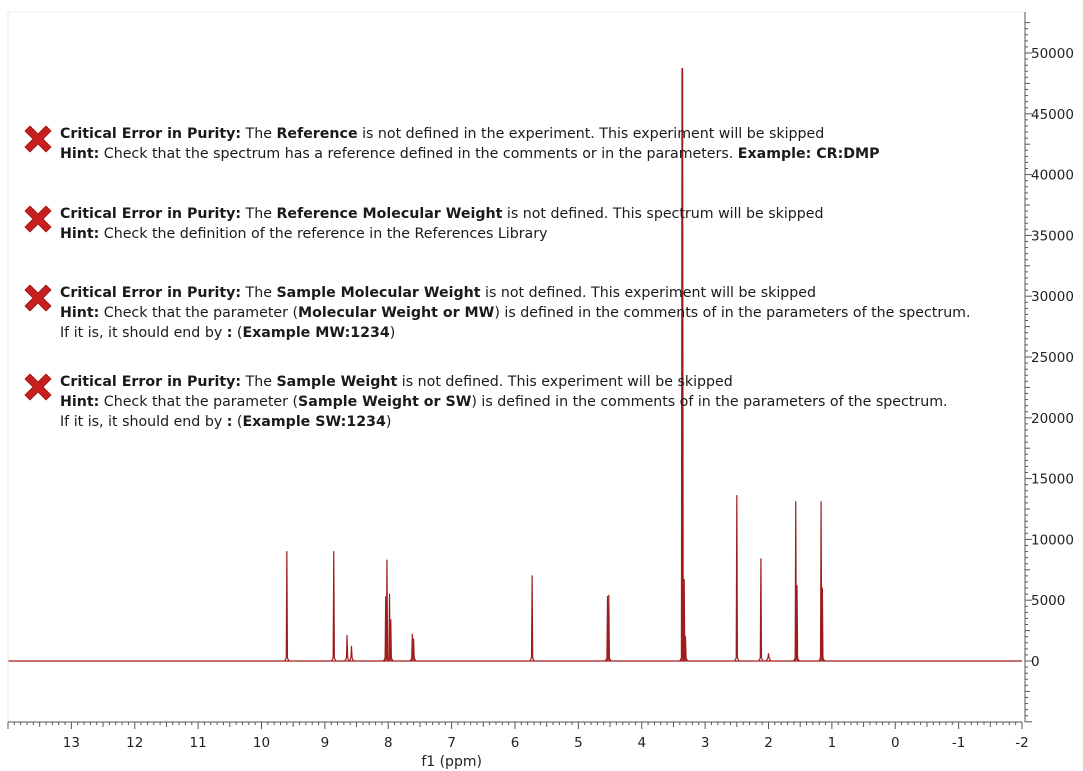 Image resolution: width=1083 pixels, height=771 pixels. I want to click on y-tick-label: 40000, so click(1052, 176).